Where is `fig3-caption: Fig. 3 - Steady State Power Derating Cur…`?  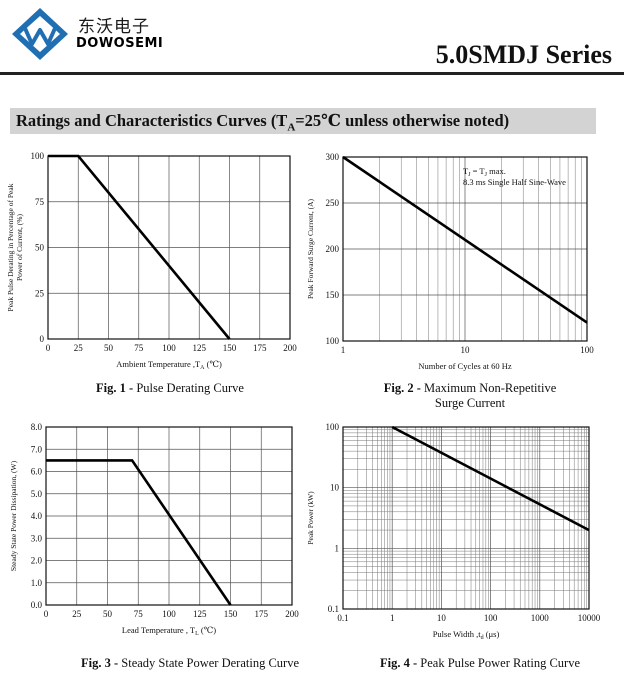
fig3-caption: Fig. 3 - Steady State Power Derating Cur… is located at coordinates (189, 663).